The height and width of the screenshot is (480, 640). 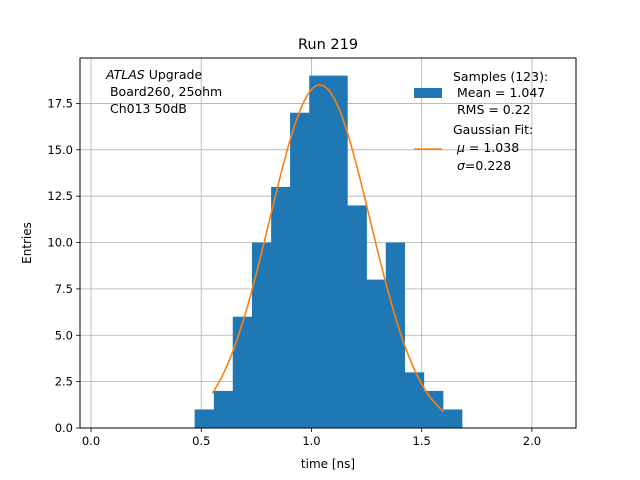 What do you see at coordinates (461, 165) in the screenshot?
I see `legend-fit-sigma-symbol: σ` at bounding box center [461, 165].